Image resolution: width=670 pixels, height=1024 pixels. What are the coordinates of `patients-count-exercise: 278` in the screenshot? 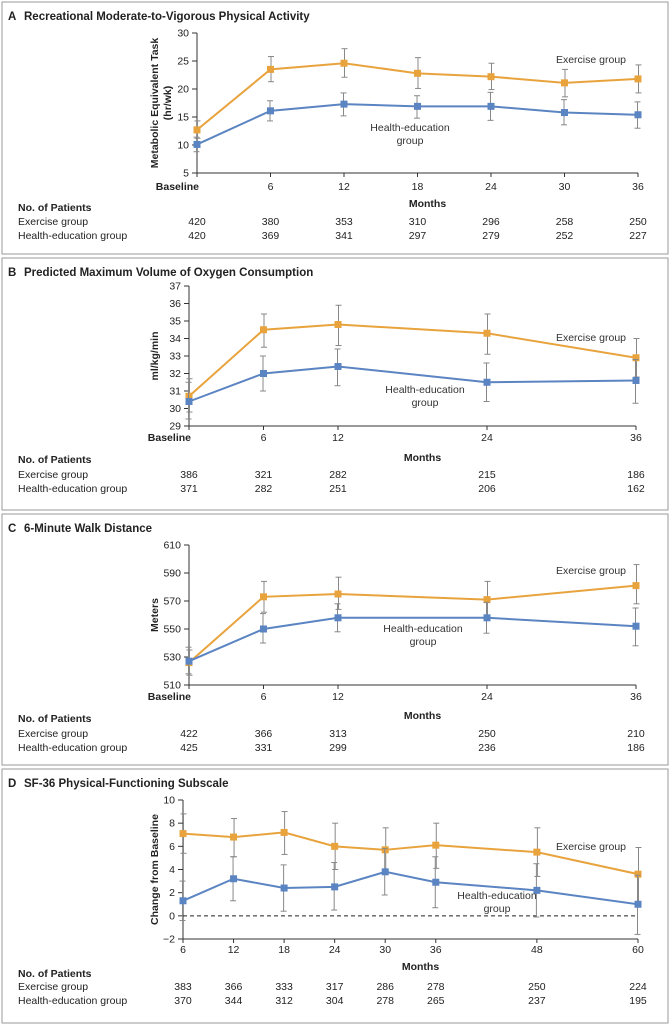 It's located at (436, 987).